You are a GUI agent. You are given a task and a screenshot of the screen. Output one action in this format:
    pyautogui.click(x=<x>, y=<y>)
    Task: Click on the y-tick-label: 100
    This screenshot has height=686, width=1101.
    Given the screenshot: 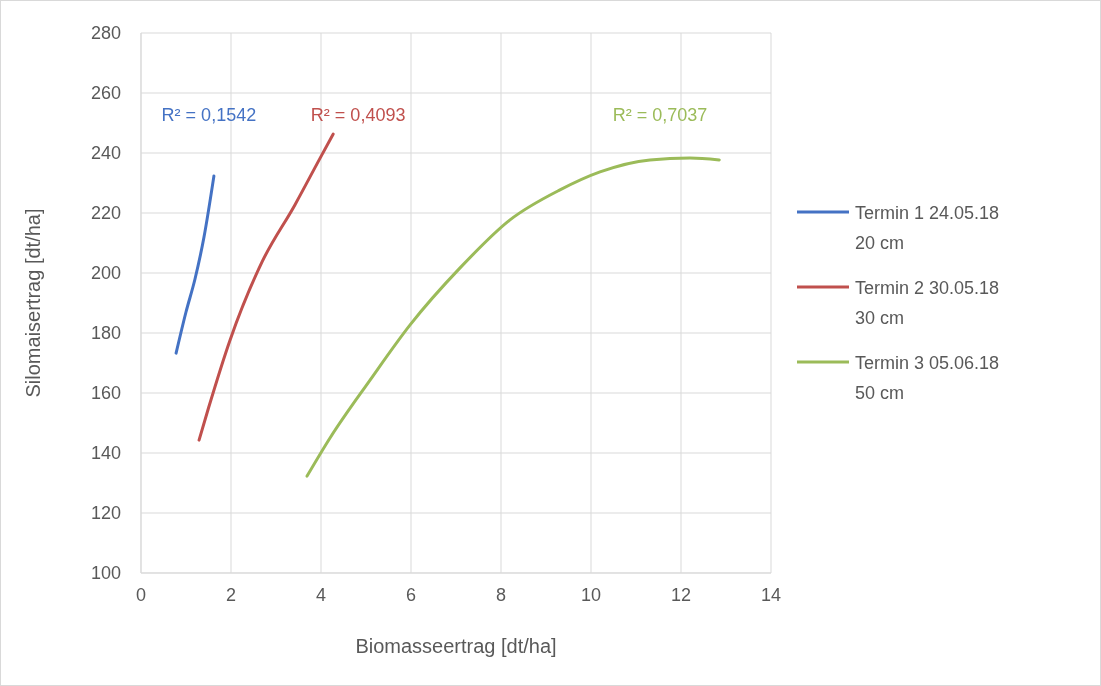 What is the action you would take?
    pyautogui.click(x=105, y=573)
    